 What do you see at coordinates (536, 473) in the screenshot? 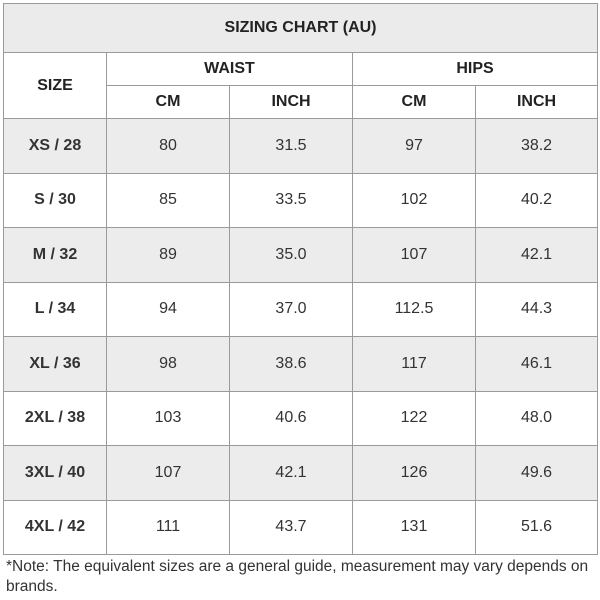
I see `hips-inch-cell: 49.6` at bounding box center [536, 473].